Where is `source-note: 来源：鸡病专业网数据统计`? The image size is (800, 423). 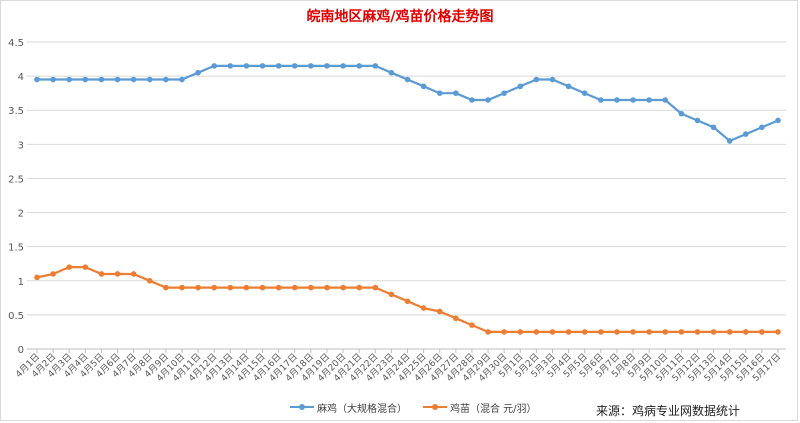
source-note: 来源：鸡病专业网数据统计 is located at coordinates (668, 411).